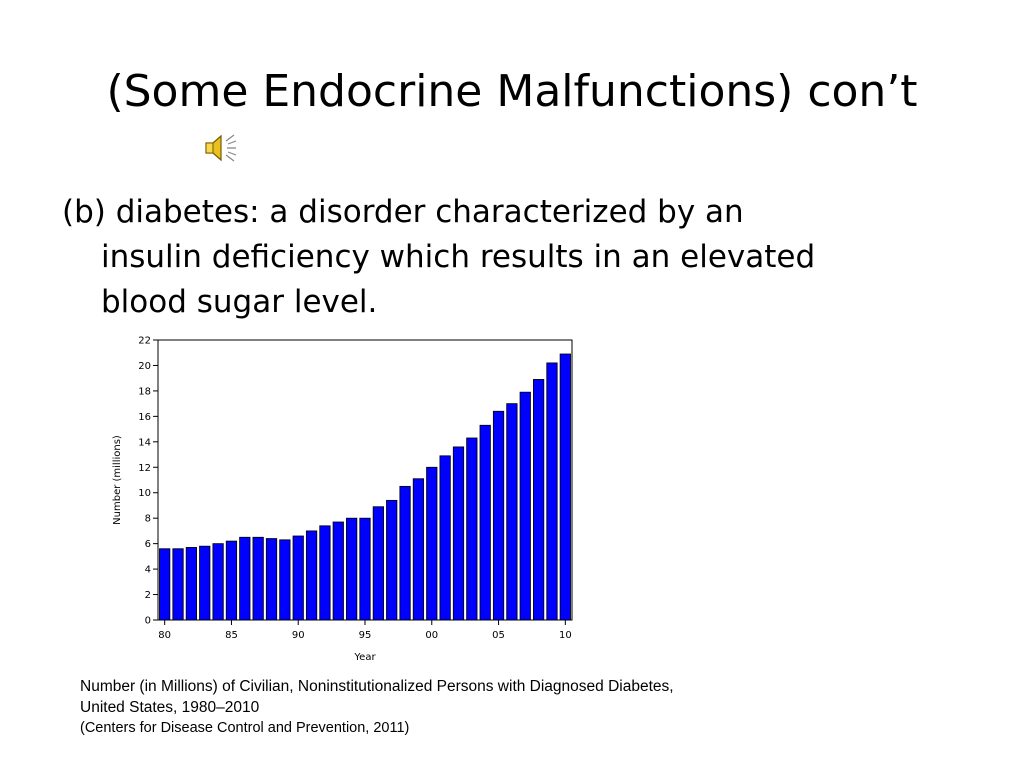 Image resolution: width=1024 pixels, height=768 pixels. What do you see at coordinates (218, 582) in the screenshot?
I see `bar-1984` at bounding box center [218, 582].